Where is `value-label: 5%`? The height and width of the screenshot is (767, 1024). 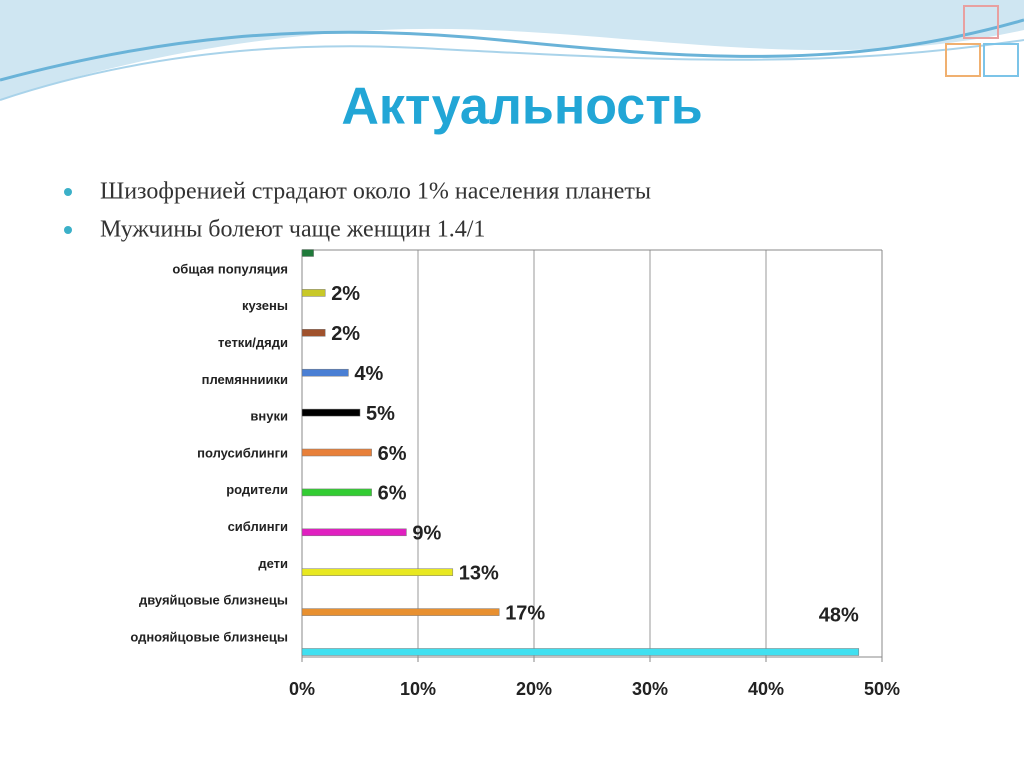 value-label: 5% is located at coordinates (380, 414).